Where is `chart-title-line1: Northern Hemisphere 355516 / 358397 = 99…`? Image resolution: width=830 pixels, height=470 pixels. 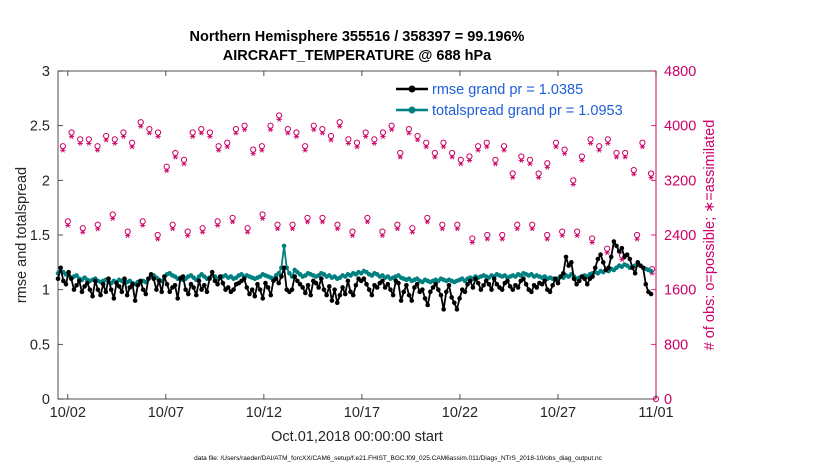
chart-title-line1: Northern Hemisphere 355516 / 358397 = 99… is located at coordinates (357, 37).